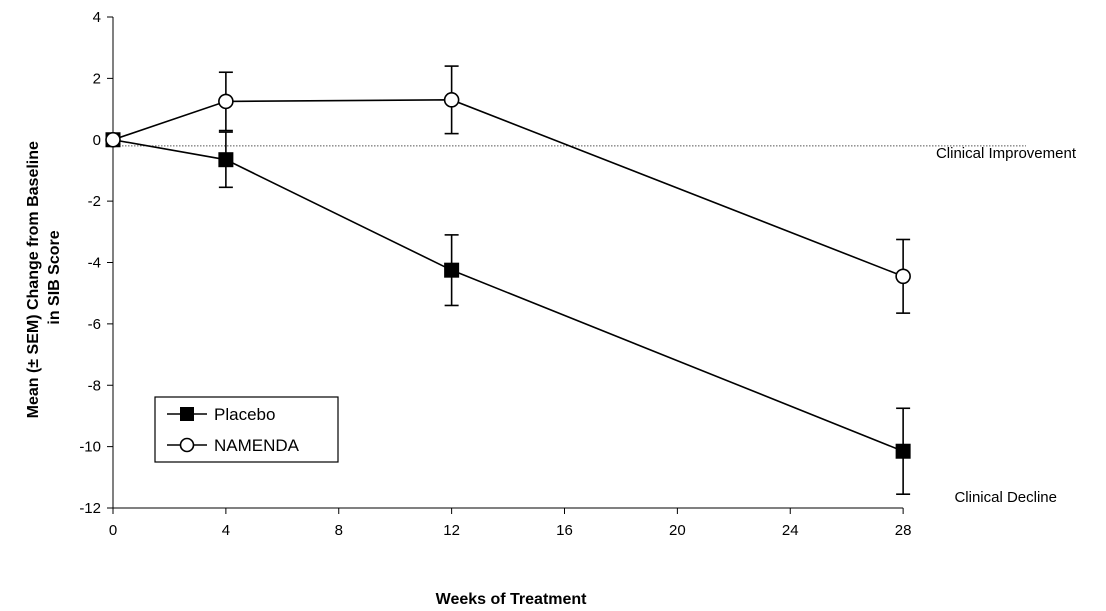  What do you see at coordinates (94, 324) in the screenshot?
I see `y-tick-label: -6` at bounding box center [94, 324].